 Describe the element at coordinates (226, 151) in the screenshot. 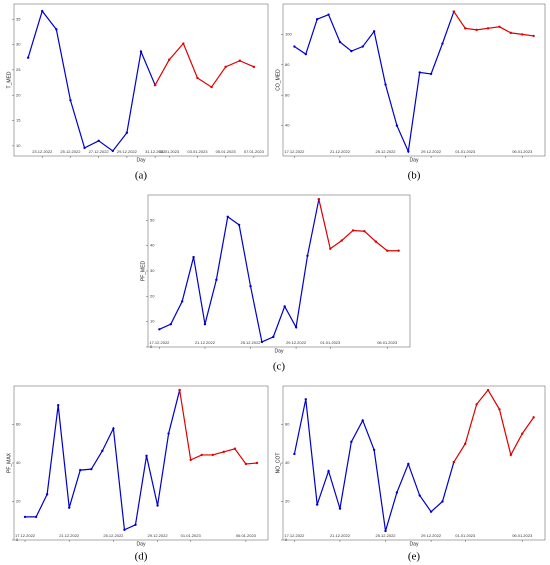

I see `x-tick-label: 05.01.2023` at that location.